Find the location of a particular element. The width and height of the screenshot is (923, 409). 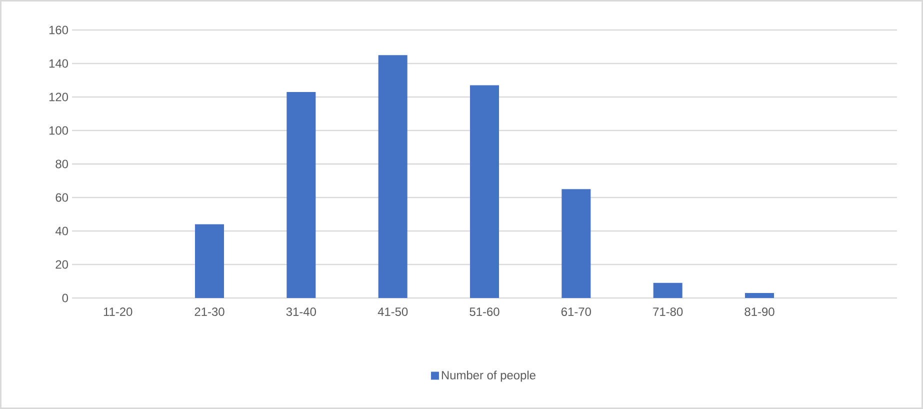

y-tick-label: 60 is located at coordinates (62, 197).